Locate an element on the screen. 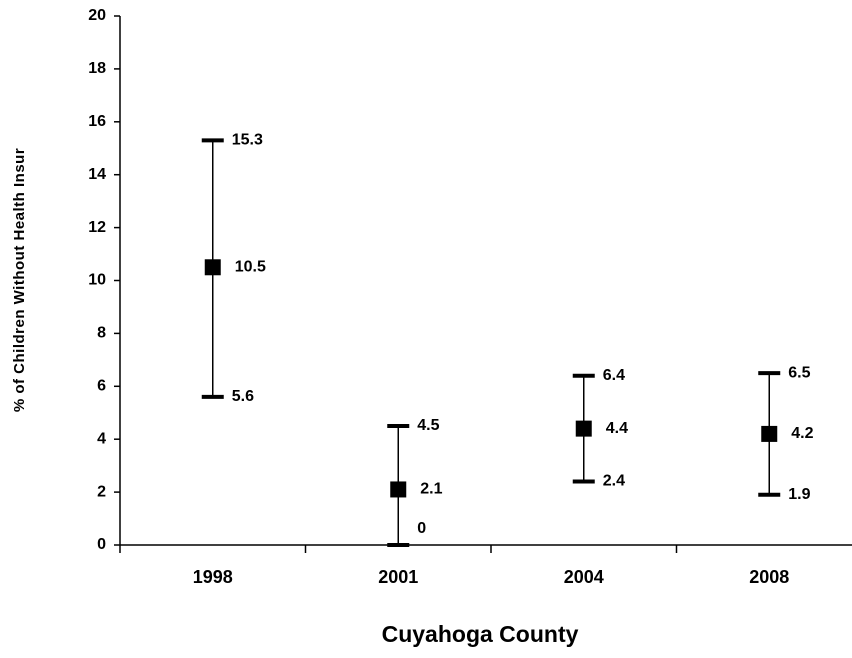 The width and height of the screenshot is (852, 658). data-label-upper: 15.3 is located at coordinates (247, 140).